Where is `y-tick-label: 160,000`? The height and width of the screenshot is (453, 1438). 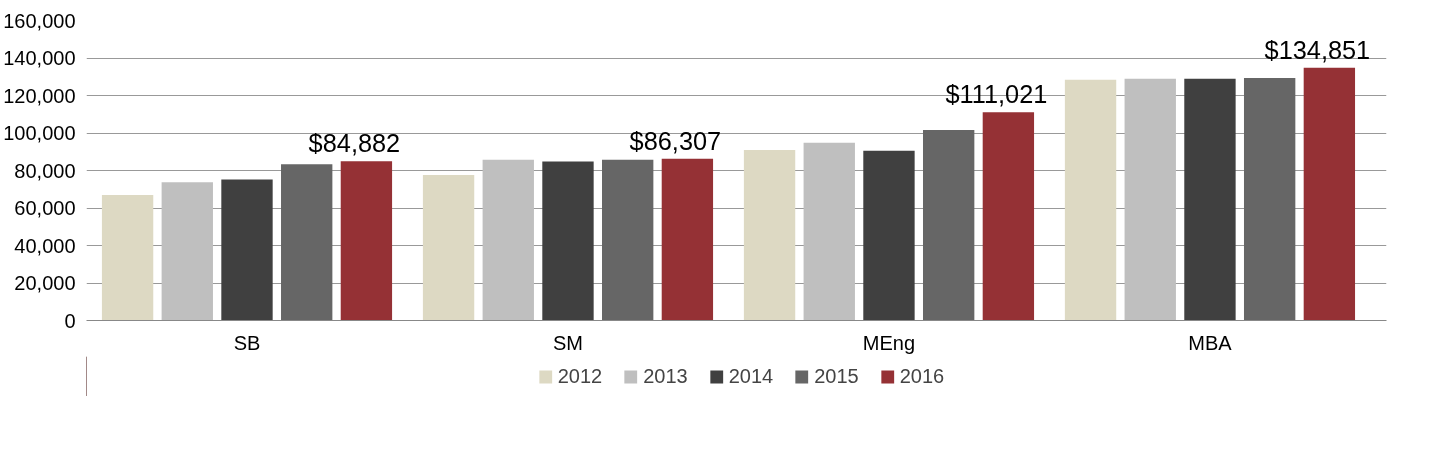
y-tick-label: 160,000 is located at coordinates (39, 20).